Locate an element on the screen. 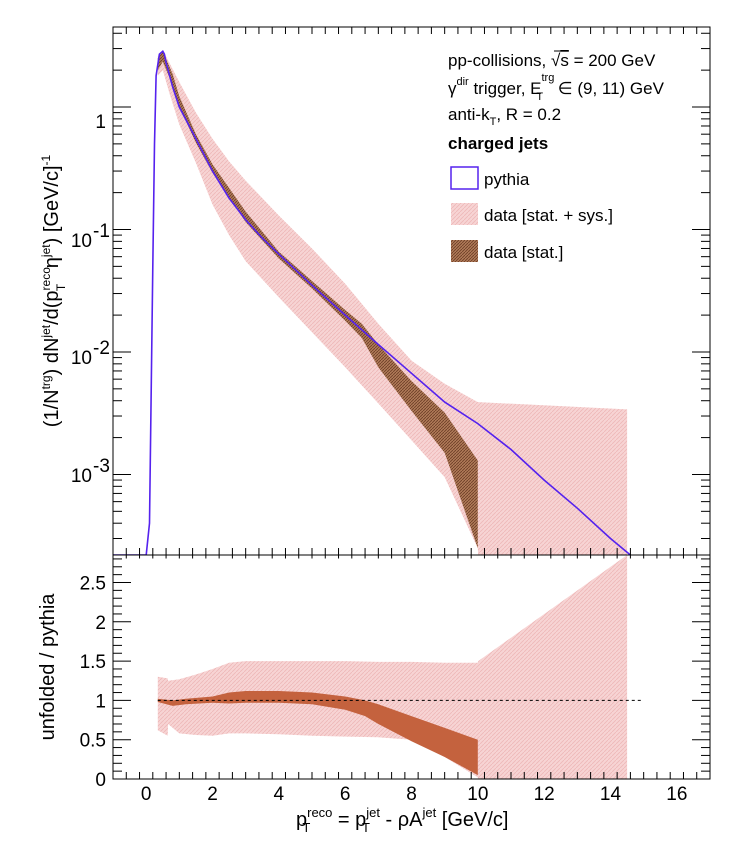 The height and width of the screenshot is (855, 748). ytick-label-1: 1 is located at coordinates (100, 122).